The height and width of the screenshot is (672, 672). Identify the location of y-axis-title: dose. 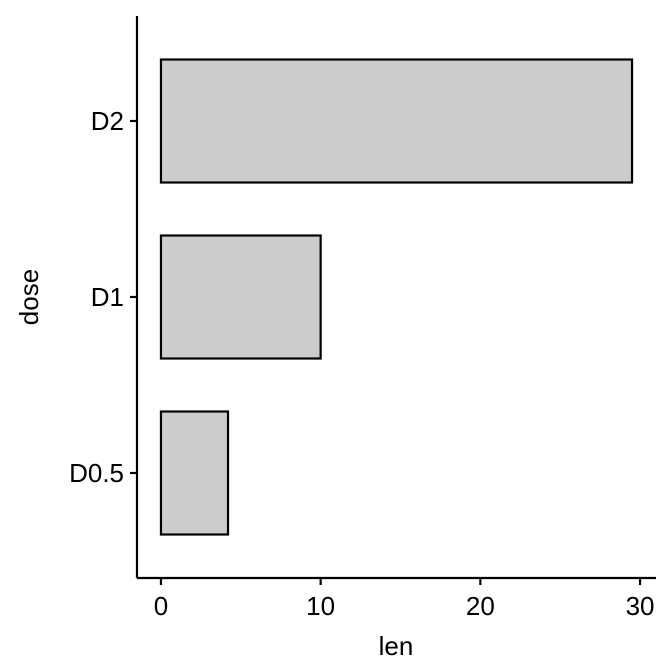
(29, 297).